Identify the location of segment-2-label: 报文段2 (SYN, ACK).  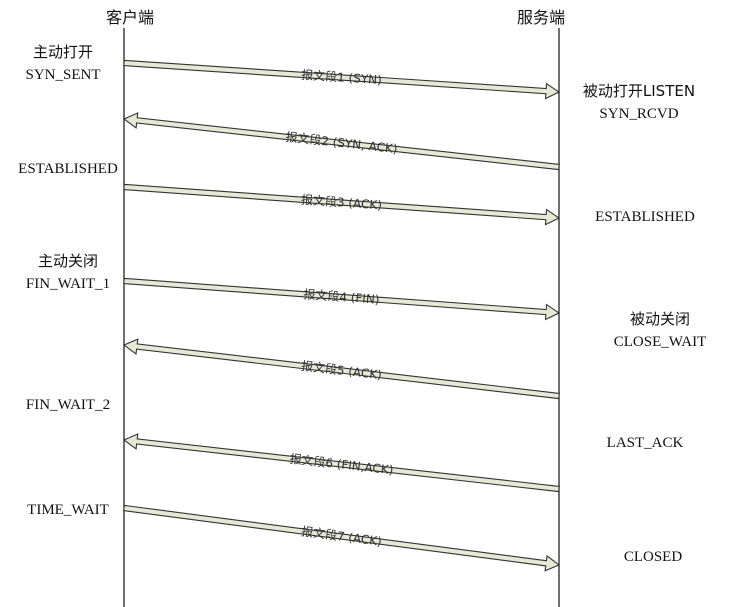
(342, 142).